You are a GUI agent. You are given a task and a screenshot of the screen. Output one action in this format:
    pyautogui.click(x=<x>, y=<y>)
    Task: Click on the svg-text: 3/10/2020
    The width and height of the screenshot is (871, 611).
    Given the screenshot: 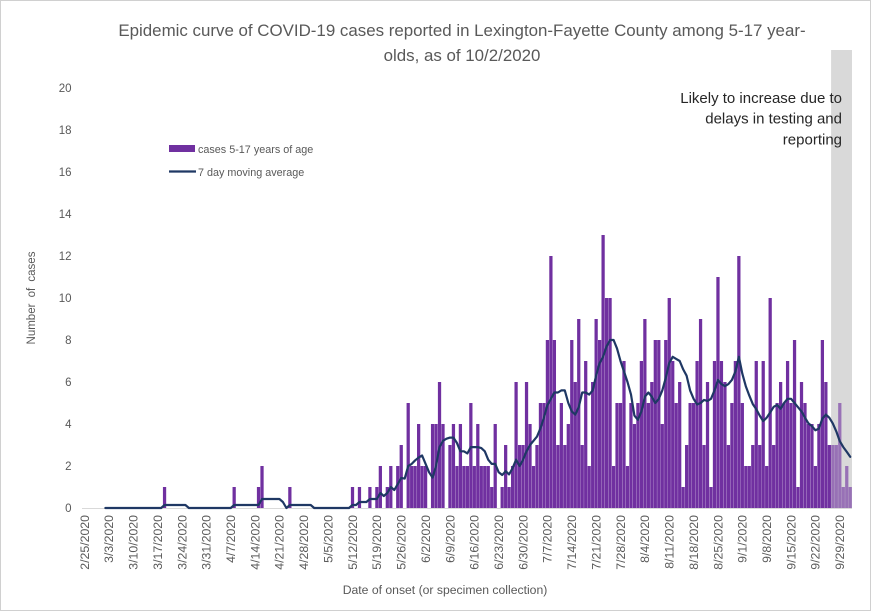 What is the action you would take?
    pyautogui.click(x=134, y=542)
    